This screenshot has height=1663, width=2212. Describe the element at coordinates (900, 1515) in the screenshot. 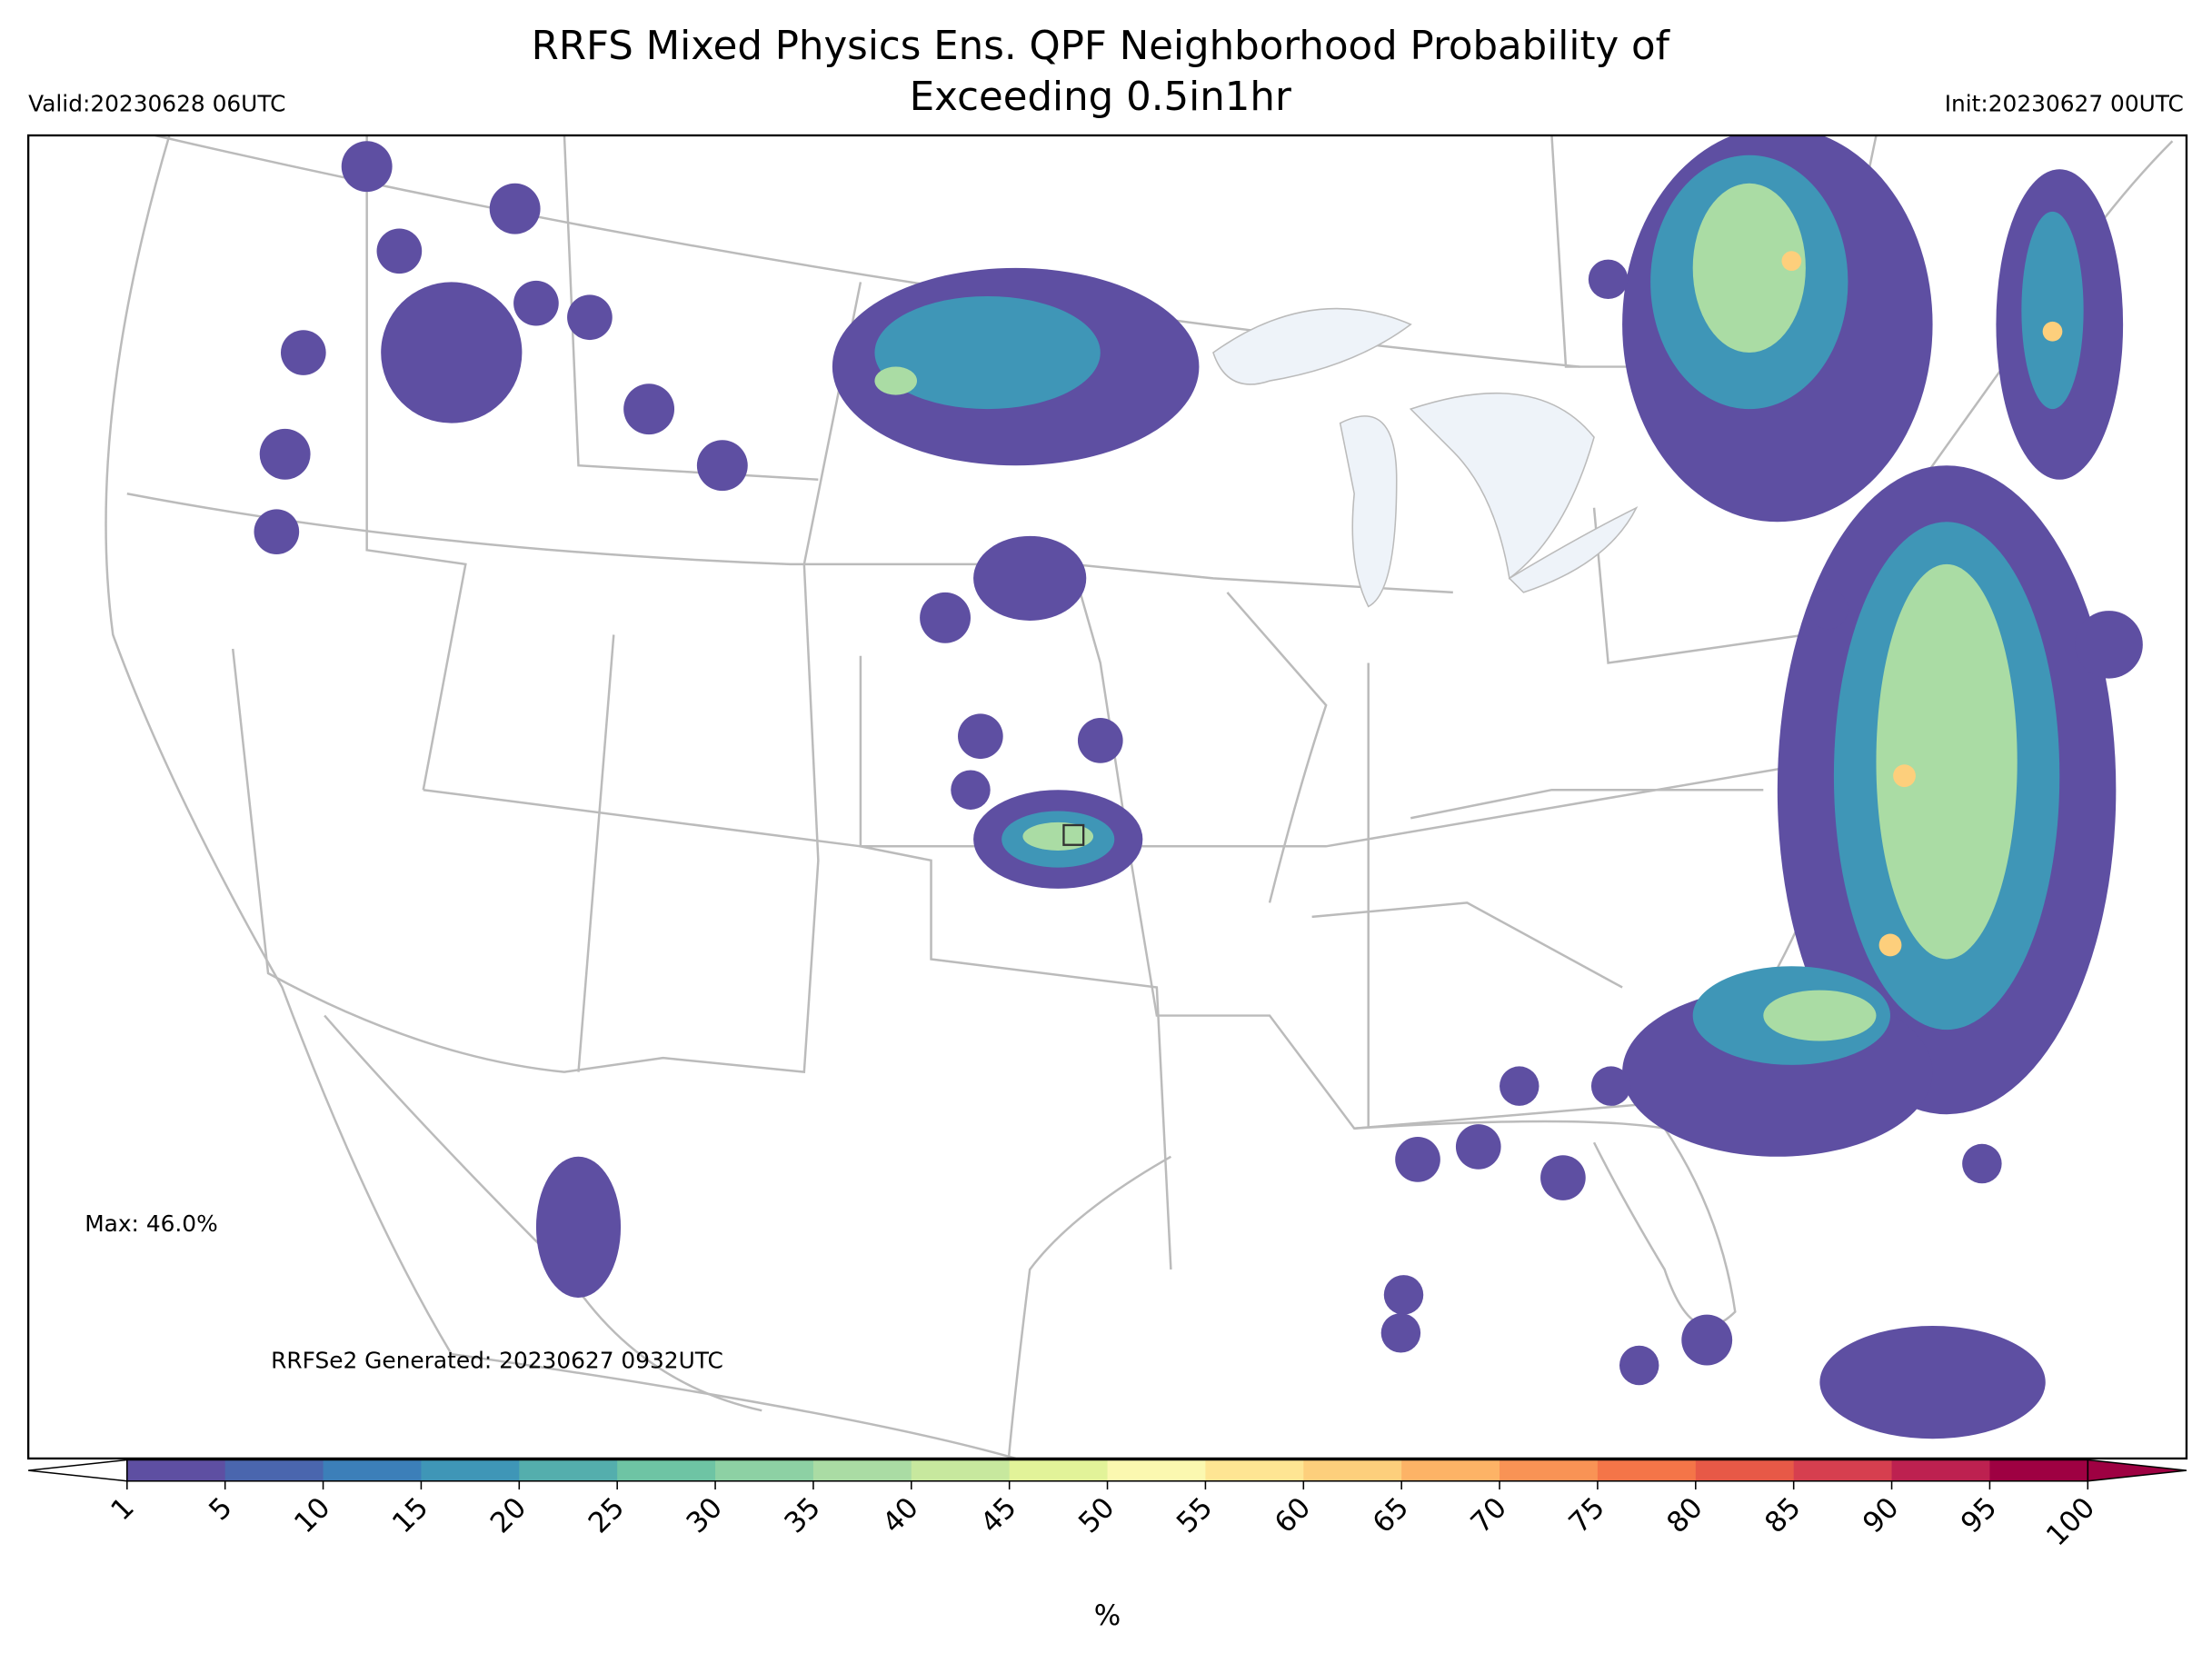

I see `colorbar-tick-label: 40` at that location.